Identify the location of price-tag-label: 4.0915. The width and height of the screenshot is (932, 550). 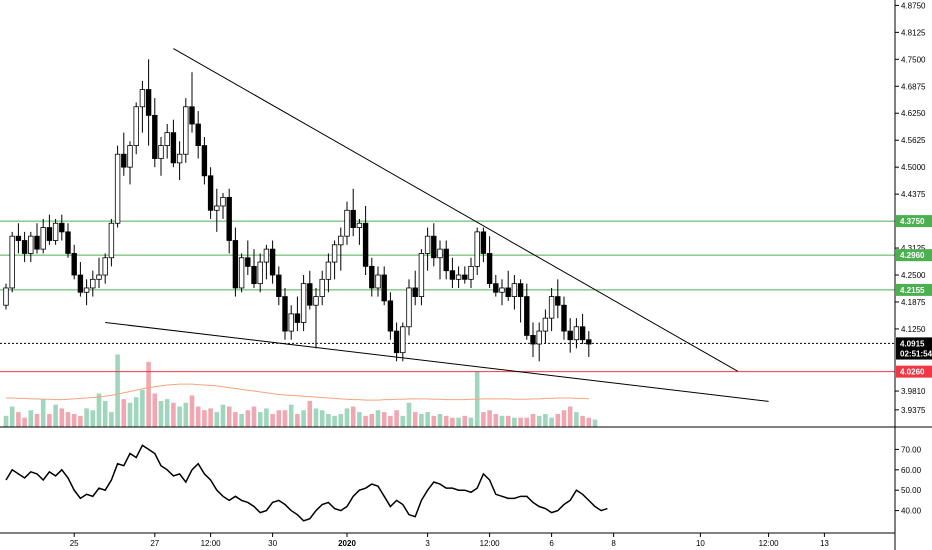
(912, 343).